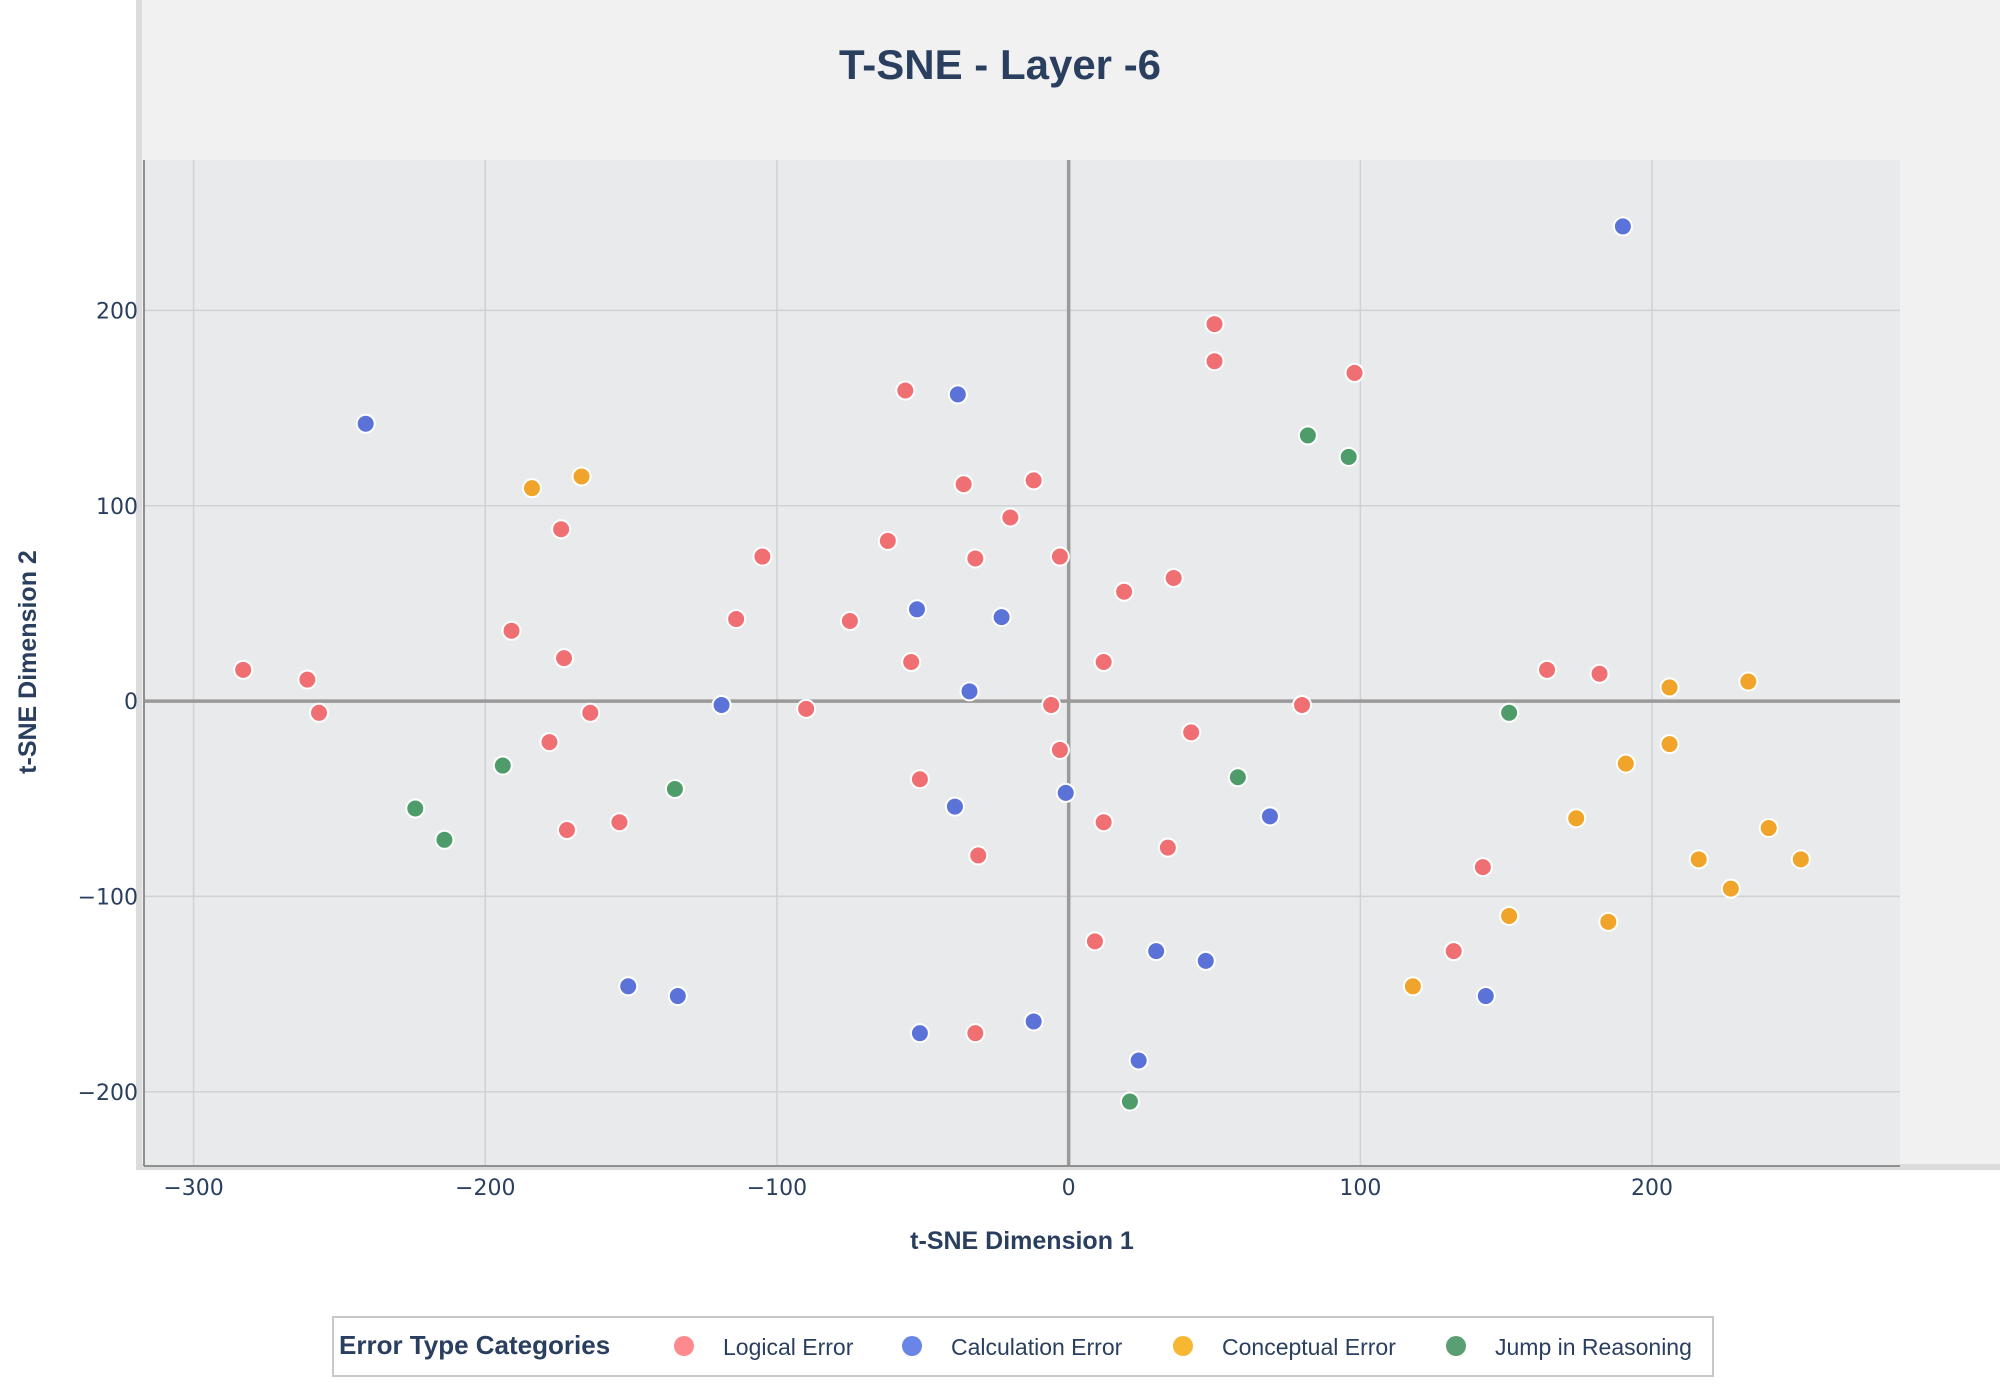 This screenshot has height=1400, width=2000. Describe the element at coordinates (1456, 1346) in the screenshot. I see `legend-marker-jump-in-reasoning` at that location.